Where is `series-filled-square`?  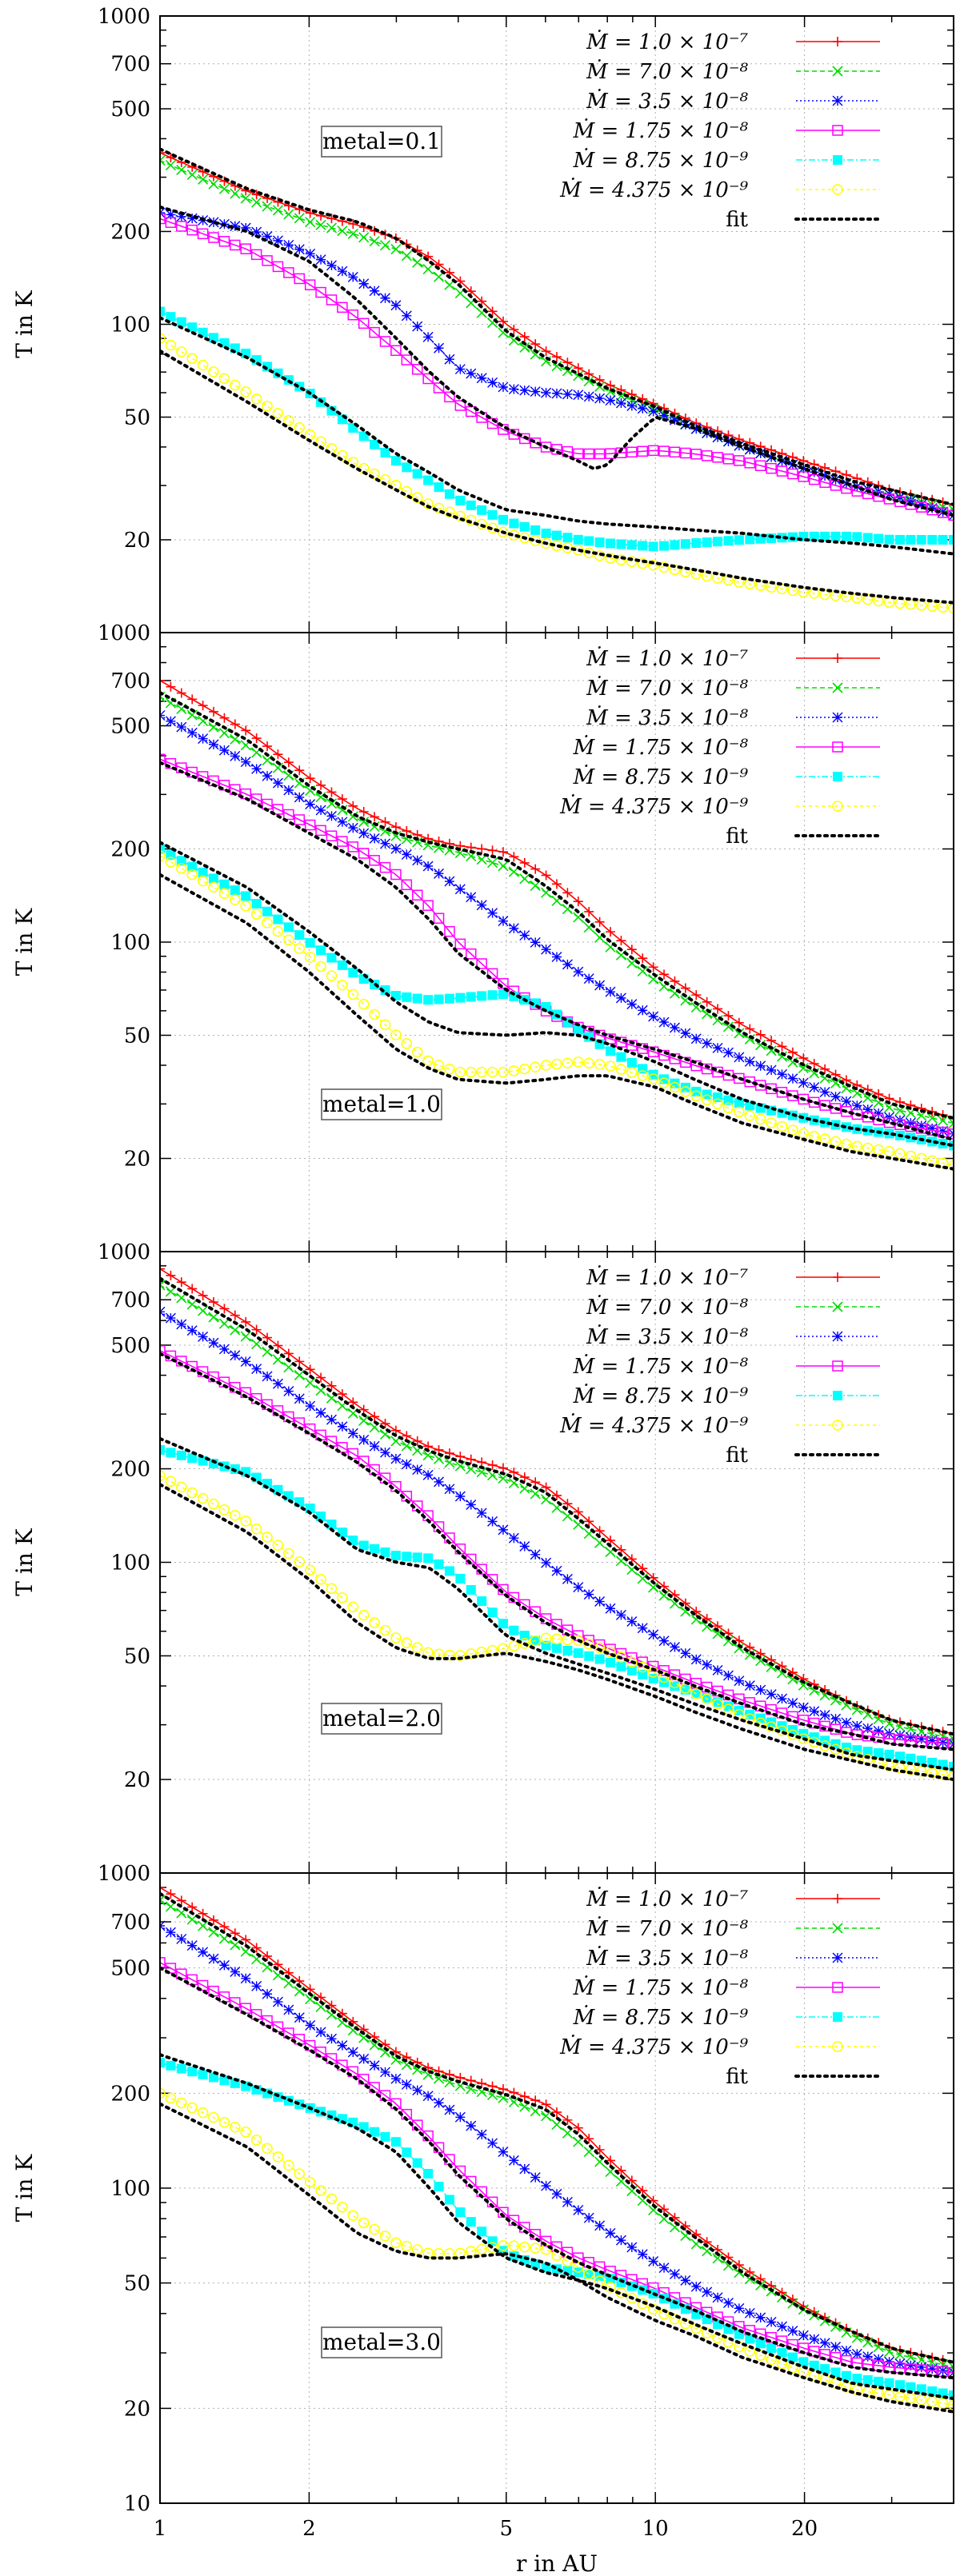 series-filled-square is located at coordinates (557, 429).